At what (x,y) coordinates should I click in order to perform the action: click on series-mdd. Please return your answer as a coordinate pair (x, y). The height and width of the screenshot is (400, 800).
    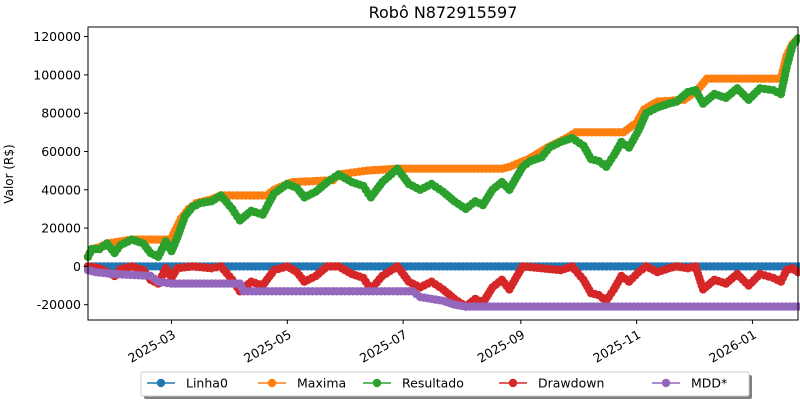
    Looking at the image, I should click on (441, 288).